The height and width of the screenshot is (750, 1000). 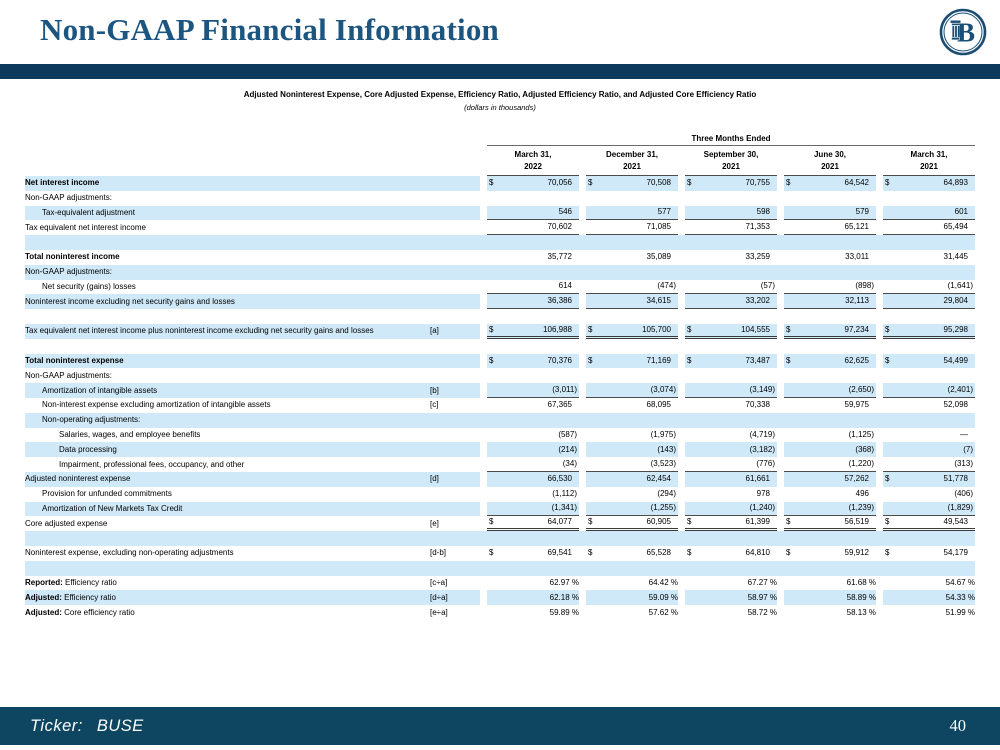 What do you see at coordinates (955, 329) in the screenshot?
I see `value: 95,298` at bounding box center [955, 329].